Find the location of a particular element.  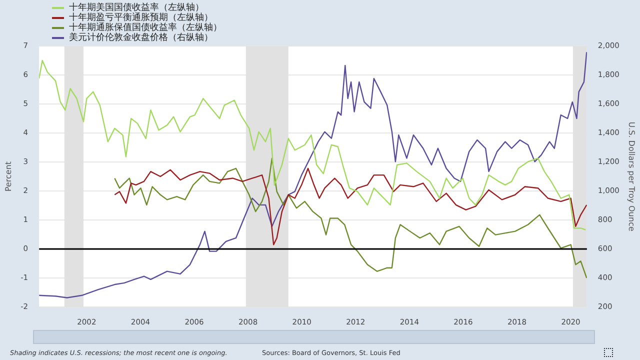

legend-label: 十年期盈亏平衡通胀预期（左纵轴） is located at coordinates (141, 18).